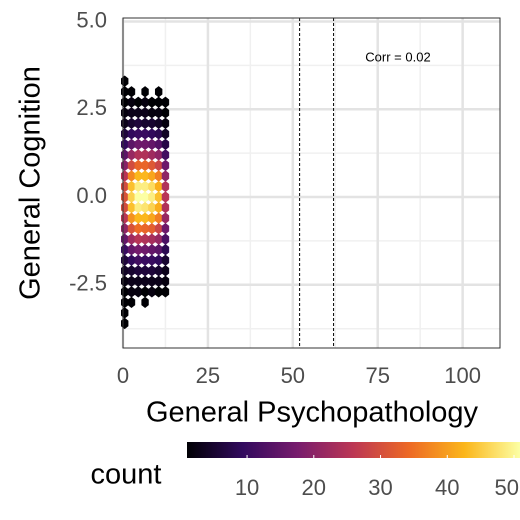  I want to click on annotation: Corr = 0.02, so click(397, 56).